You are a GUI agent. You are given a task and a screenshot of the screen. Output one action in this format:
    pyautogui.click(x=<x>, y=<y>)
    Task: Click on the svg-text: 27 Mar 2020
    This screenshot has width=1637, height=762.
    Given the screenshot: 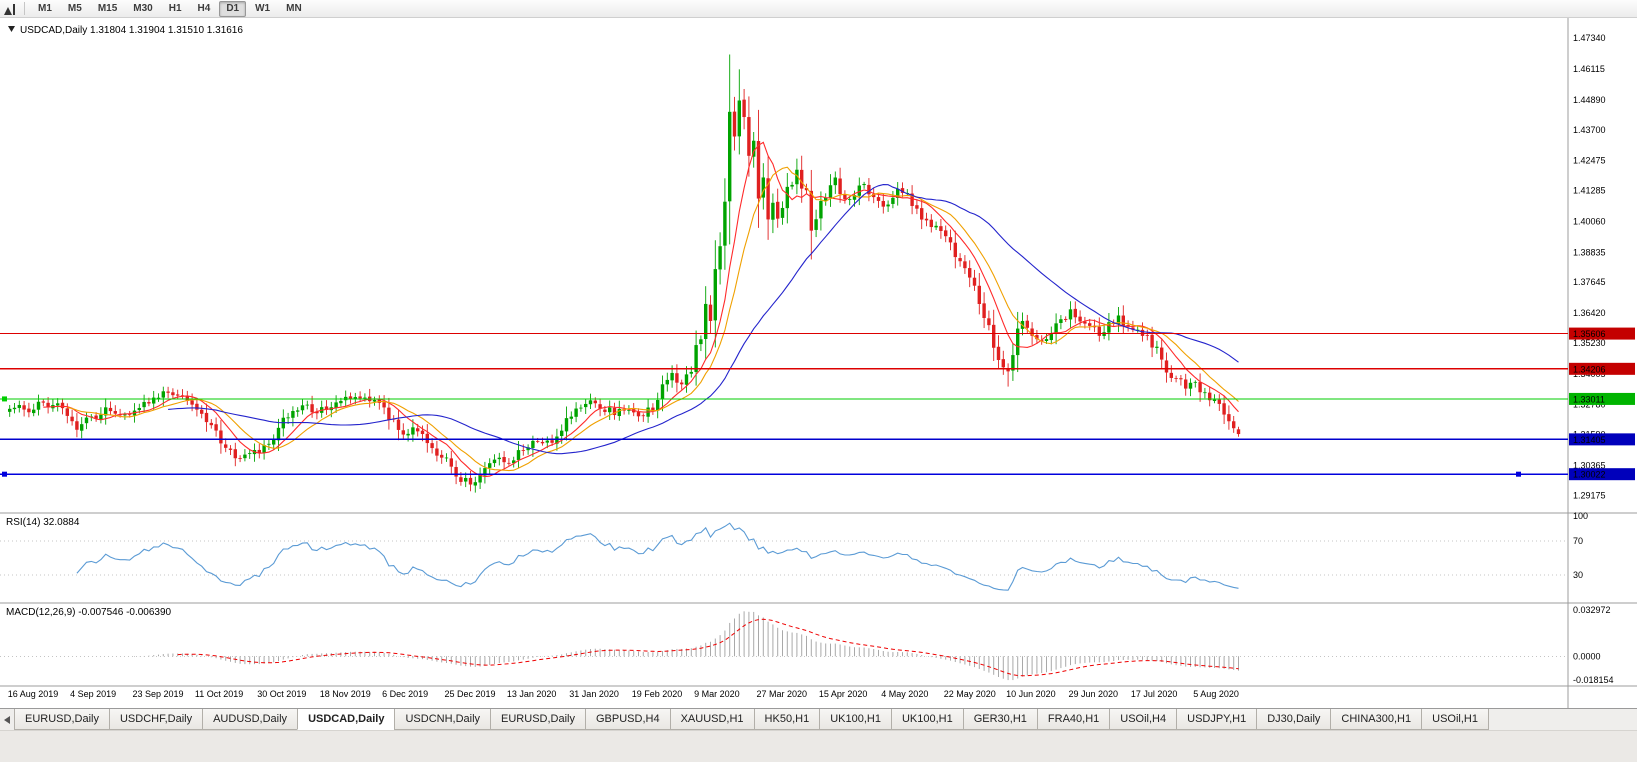 What is the action you would take?
    pyautogui.click(x=782, y=694)
    